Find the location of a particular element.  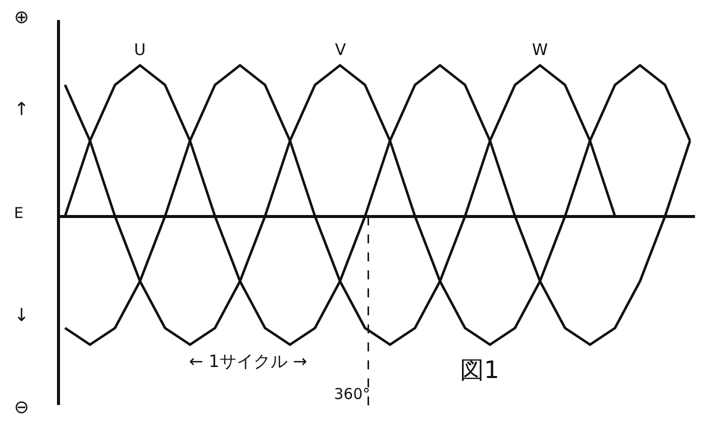

text: 360° is located at coordinates (352, 394).